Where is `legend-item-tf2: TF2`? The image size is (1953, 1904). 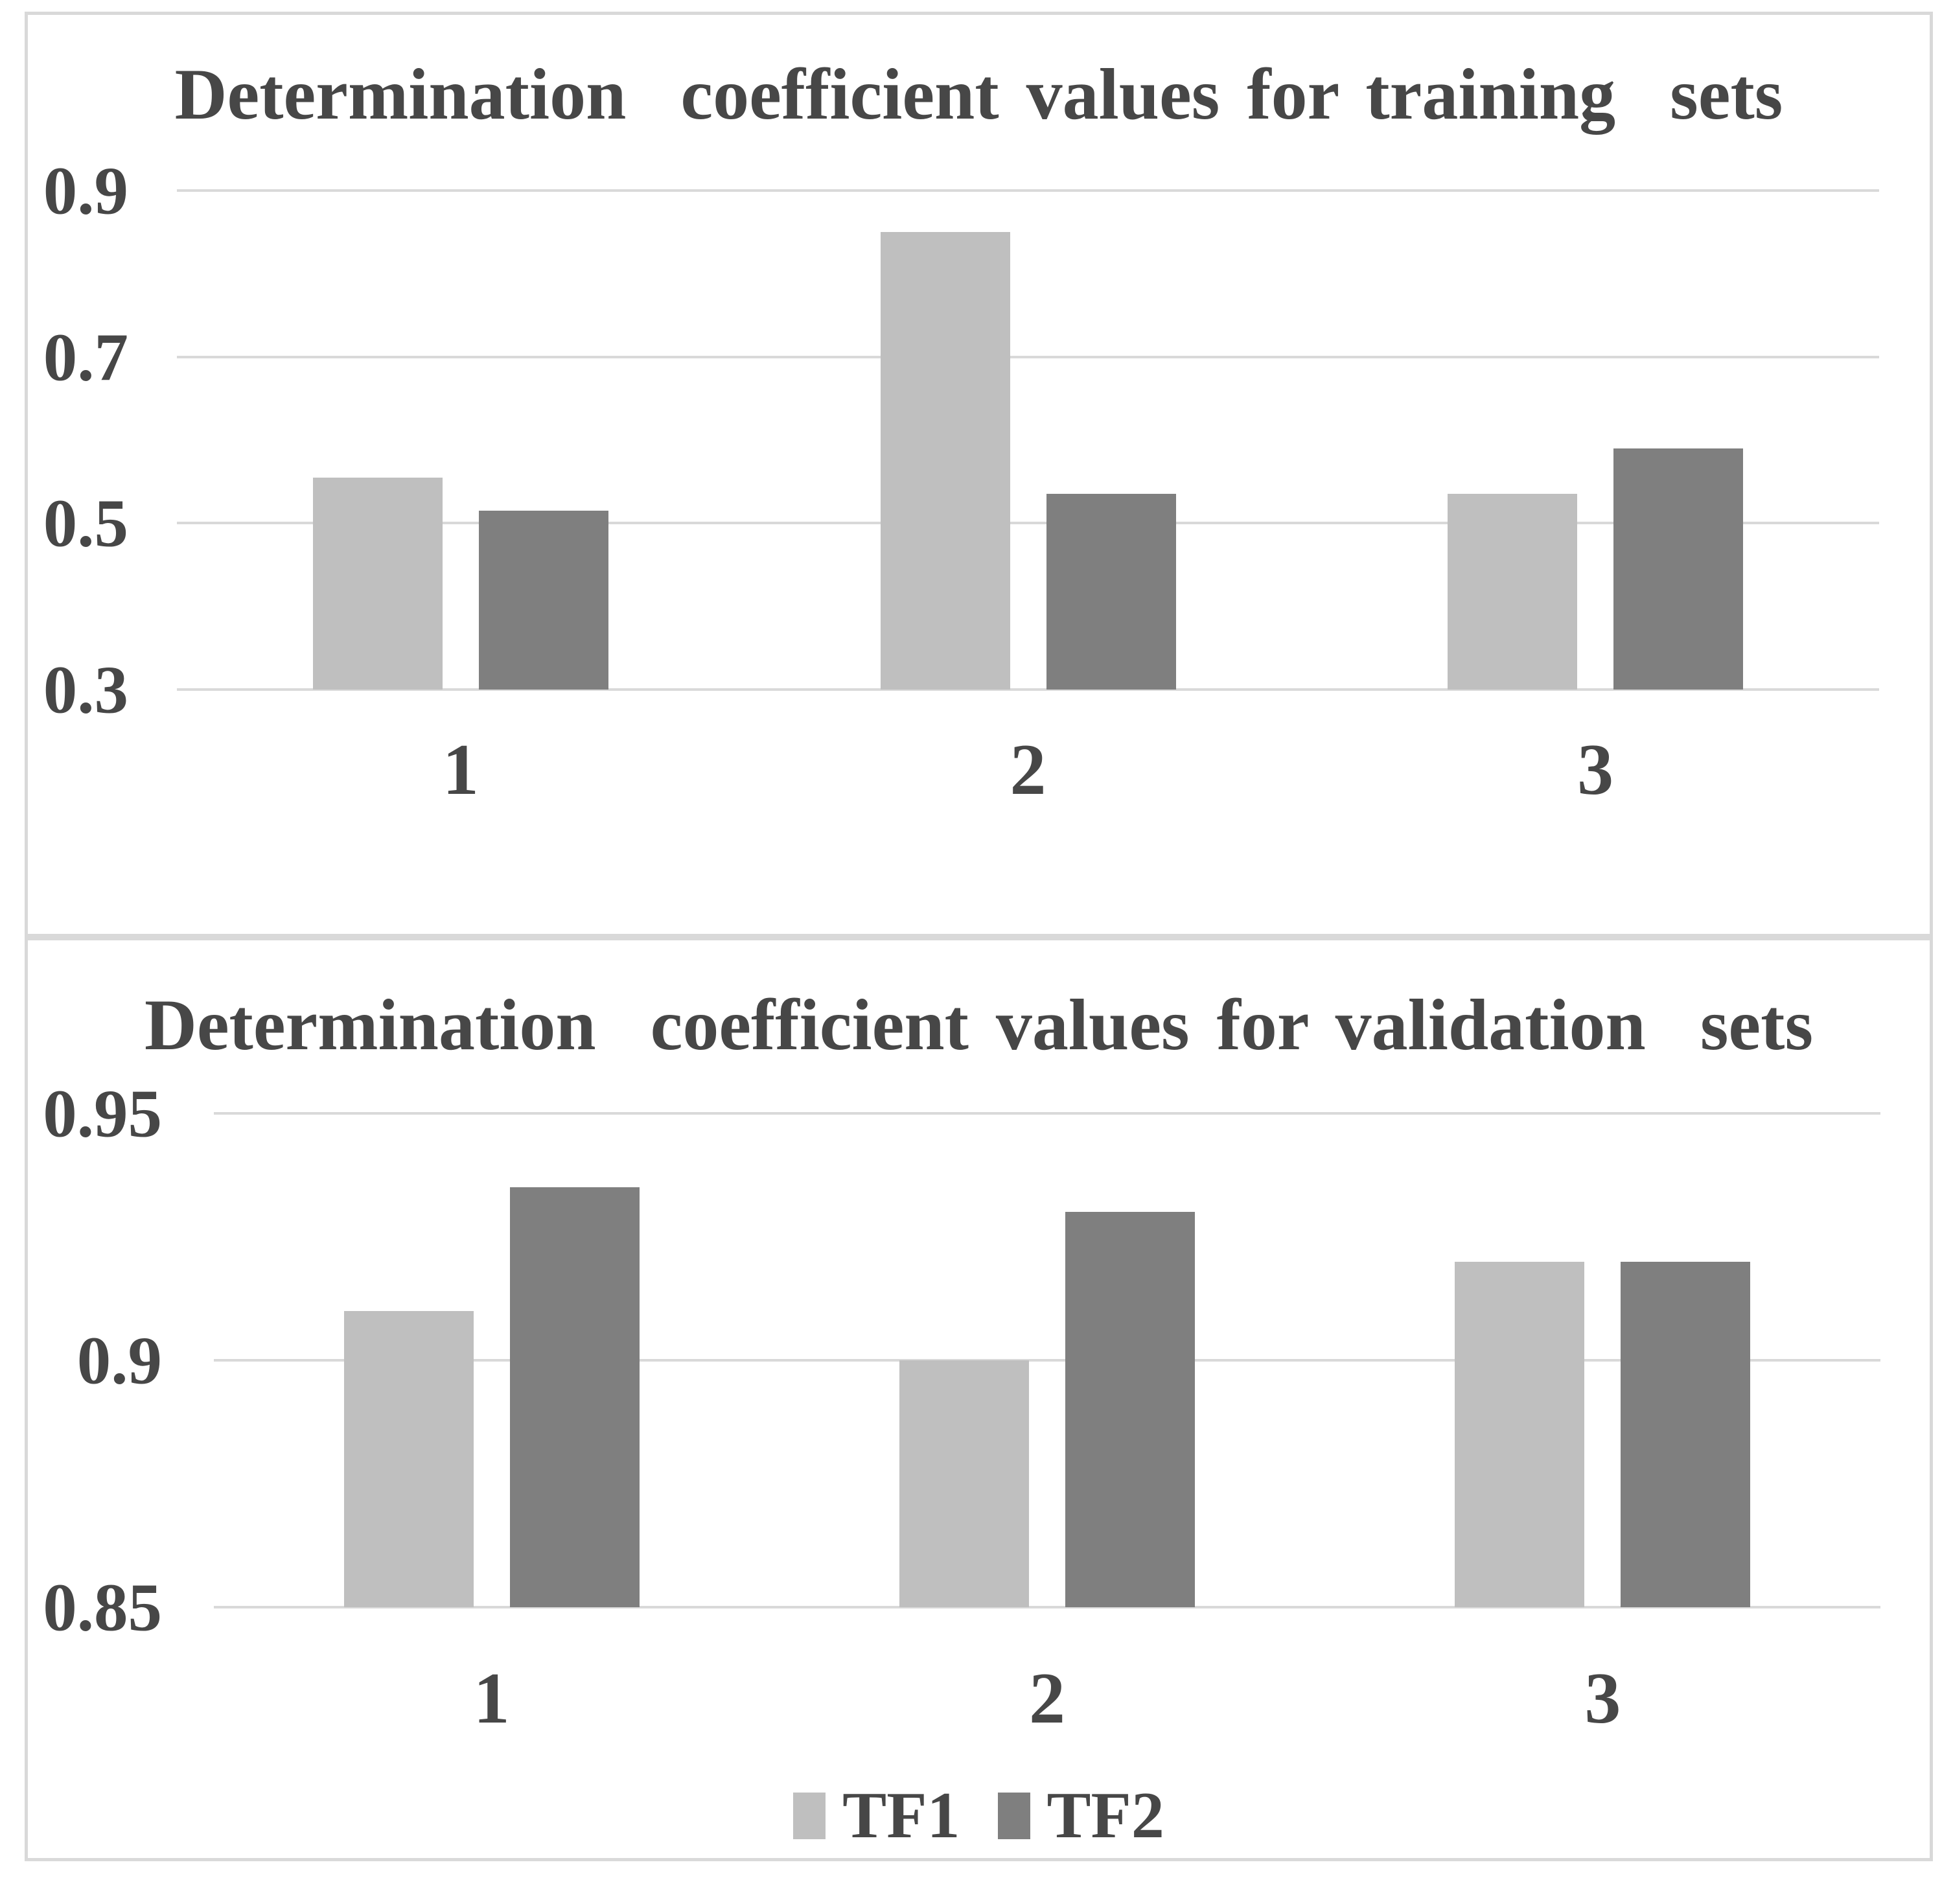 legend-item-tf2: TF2 is located at coordinates (1080, 1816).